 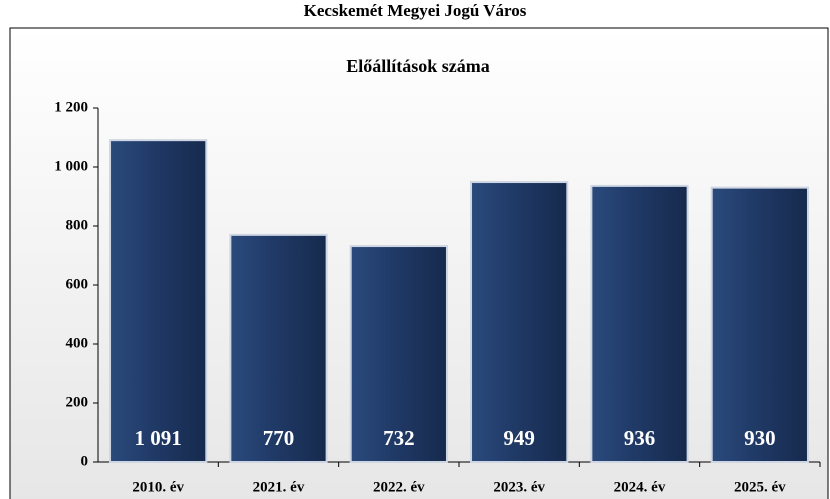 I want to click on y-tick-label: 200, so click(x=77, y=402).